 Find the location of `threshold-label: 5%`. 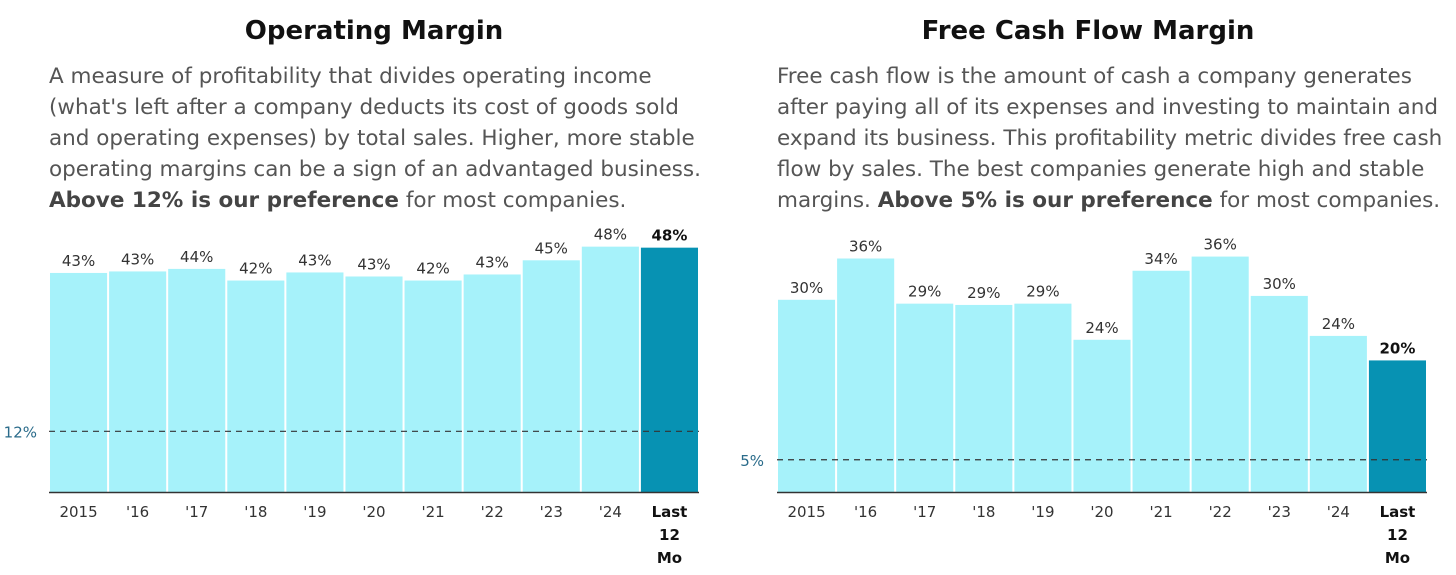

threshold-label: 5% is located at coordinates (752, 461).